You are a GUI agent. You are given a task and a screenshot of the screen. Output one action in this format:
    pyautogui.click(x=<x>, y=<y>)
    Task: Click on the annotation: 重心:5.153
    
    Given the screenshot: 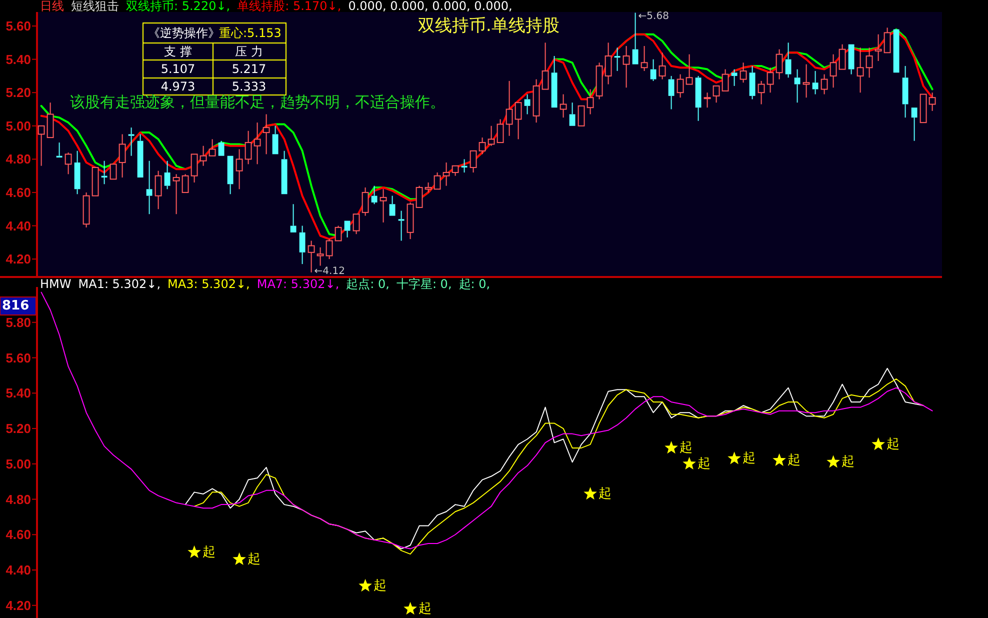 What is the action you would take?
    pyautogui.click(x=250, y=33)
    